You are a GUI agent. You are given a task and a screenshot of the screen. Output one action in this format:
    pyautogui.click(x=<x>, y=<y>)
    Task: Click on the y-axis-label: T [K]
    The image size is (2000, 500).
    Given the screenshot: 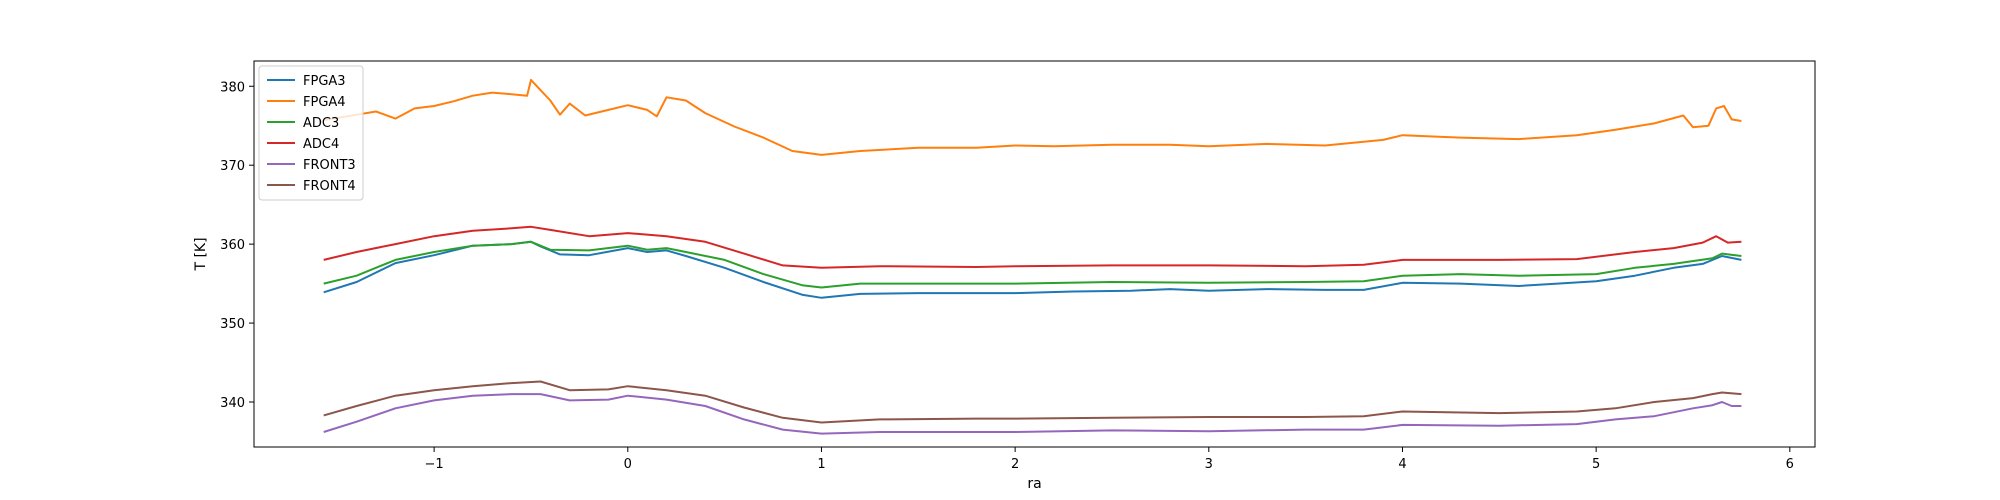 What is the action you would take?
    pyautogui.click(x=201, y=254)
    